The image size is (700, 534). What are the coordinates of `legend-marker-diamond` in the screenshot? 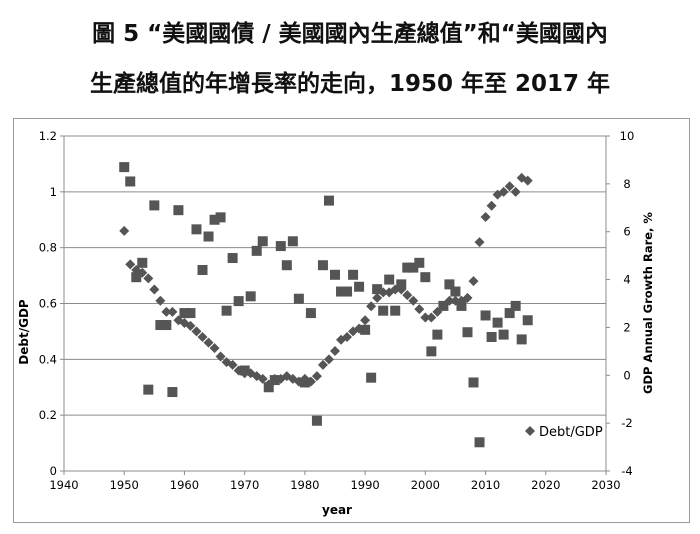 It's located at (530, 431).